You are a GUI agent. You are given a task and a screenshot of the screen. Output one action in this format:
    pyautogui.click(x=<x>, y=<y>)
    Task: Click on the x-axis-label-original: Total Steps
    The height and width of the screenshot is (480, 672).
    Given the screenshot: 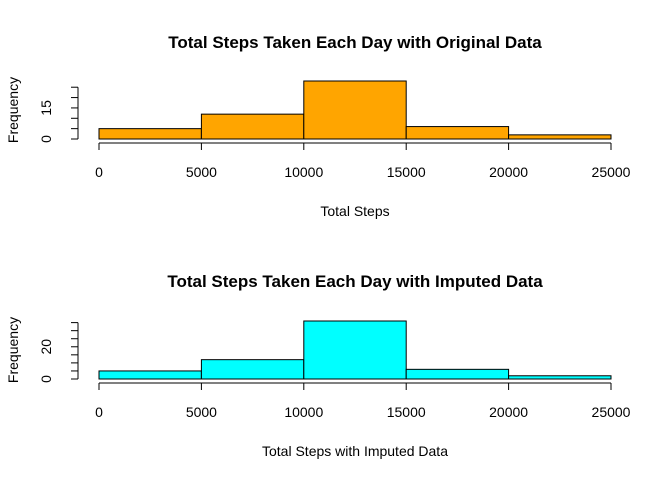 What is the action you would take?
    pyautogui.click(x=354, y=211)
    